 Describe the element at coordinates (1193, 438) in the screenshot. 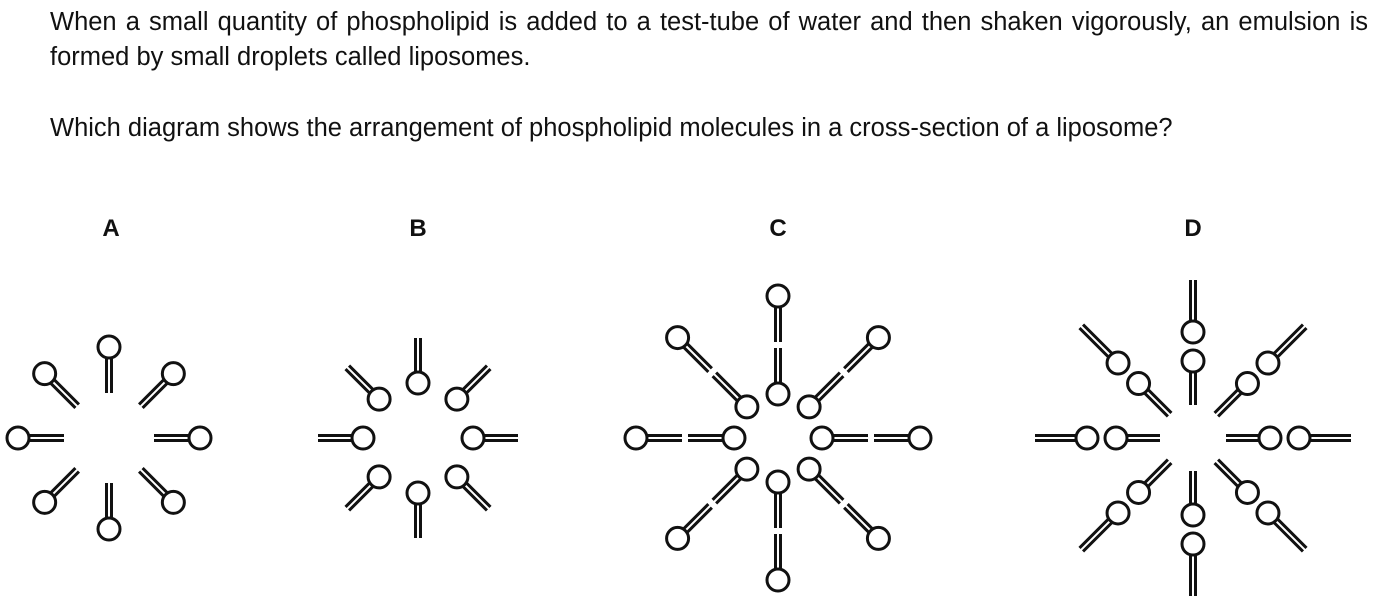

I see `diagram-d` at that location.